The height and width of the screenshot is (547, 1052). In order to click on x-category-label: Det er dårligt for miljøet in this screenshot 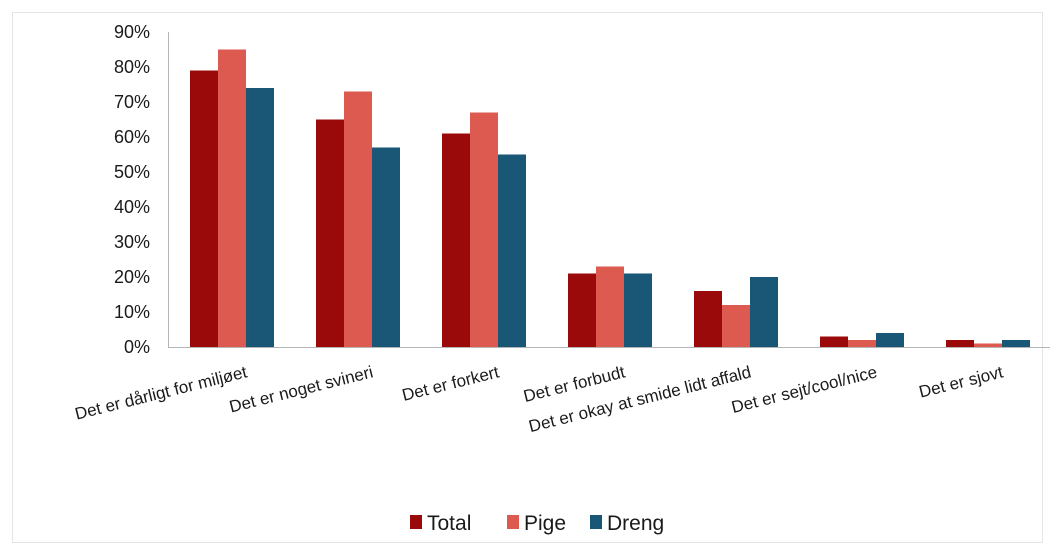, I will do `click(161, 392)`.